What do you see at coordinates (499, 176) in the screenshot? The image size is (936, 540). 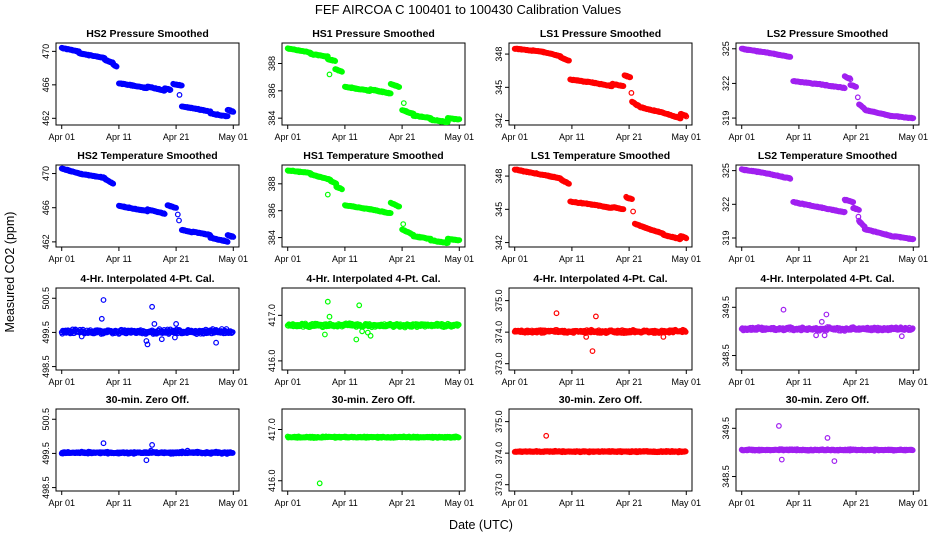 I see `y-tick-label: 348` at bounding box center [499, 176].